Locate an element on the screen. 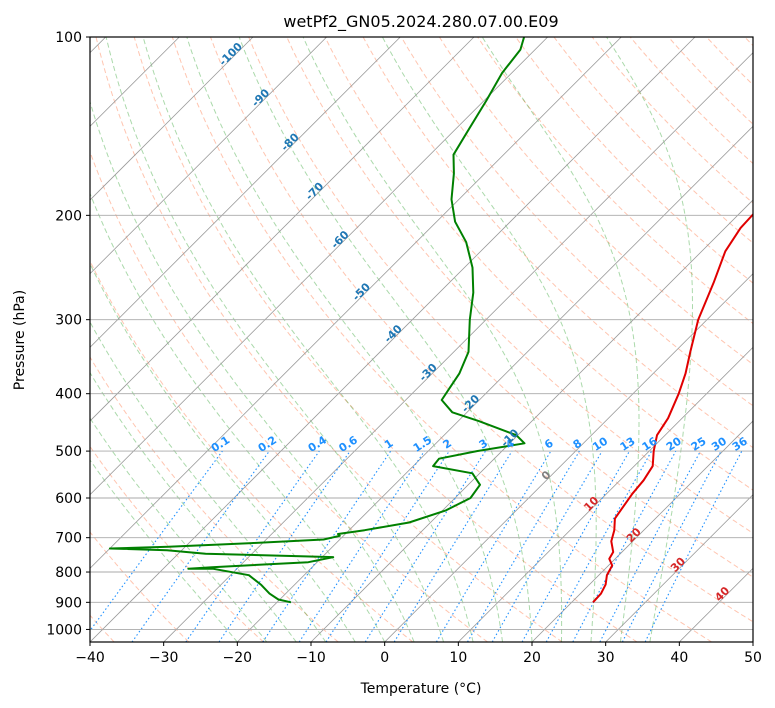  mixing-ratio-label: 2 is located at coordinates (448, 444).